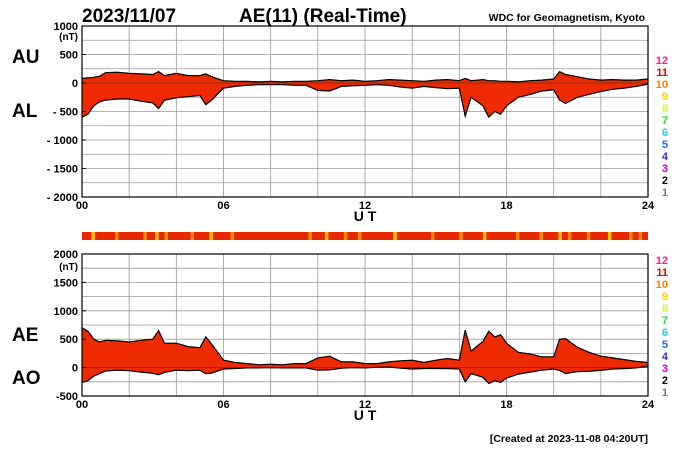 This screenshot has height=455, width=700. I want to click on y-tick-label: 2000, so click(66, 255).